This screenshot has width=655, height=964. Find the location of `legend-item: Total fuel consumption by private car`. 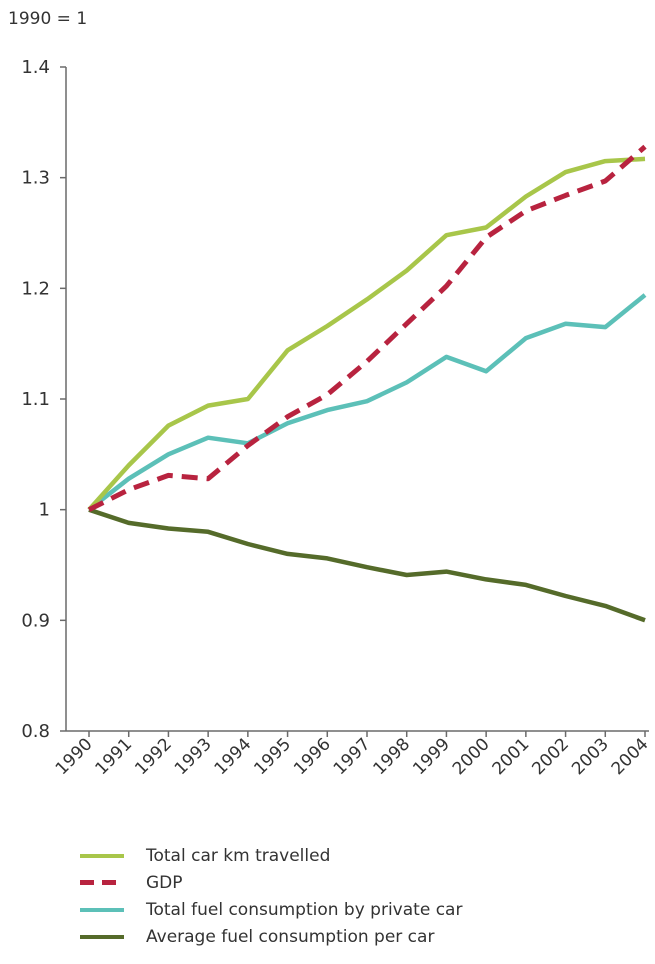

legend-item: Total fuel consumption by private car is located at coordinates (271, 909).